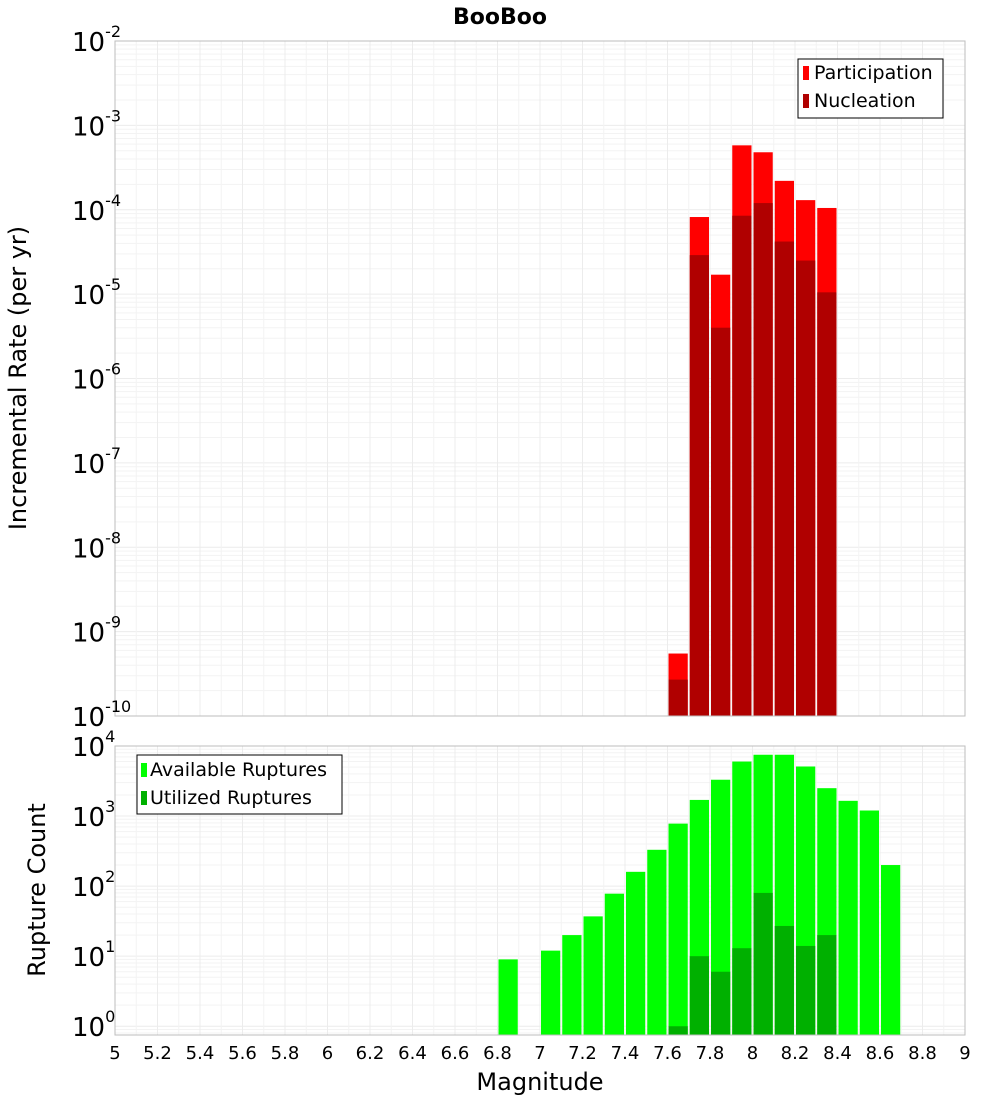 The width and height of the screenshot is (1000, 1100). What do you see at coordinates (285, 1053) in the screenshot?
I see `x-tick-label: 5.8` at bounding box center [285, 1053].